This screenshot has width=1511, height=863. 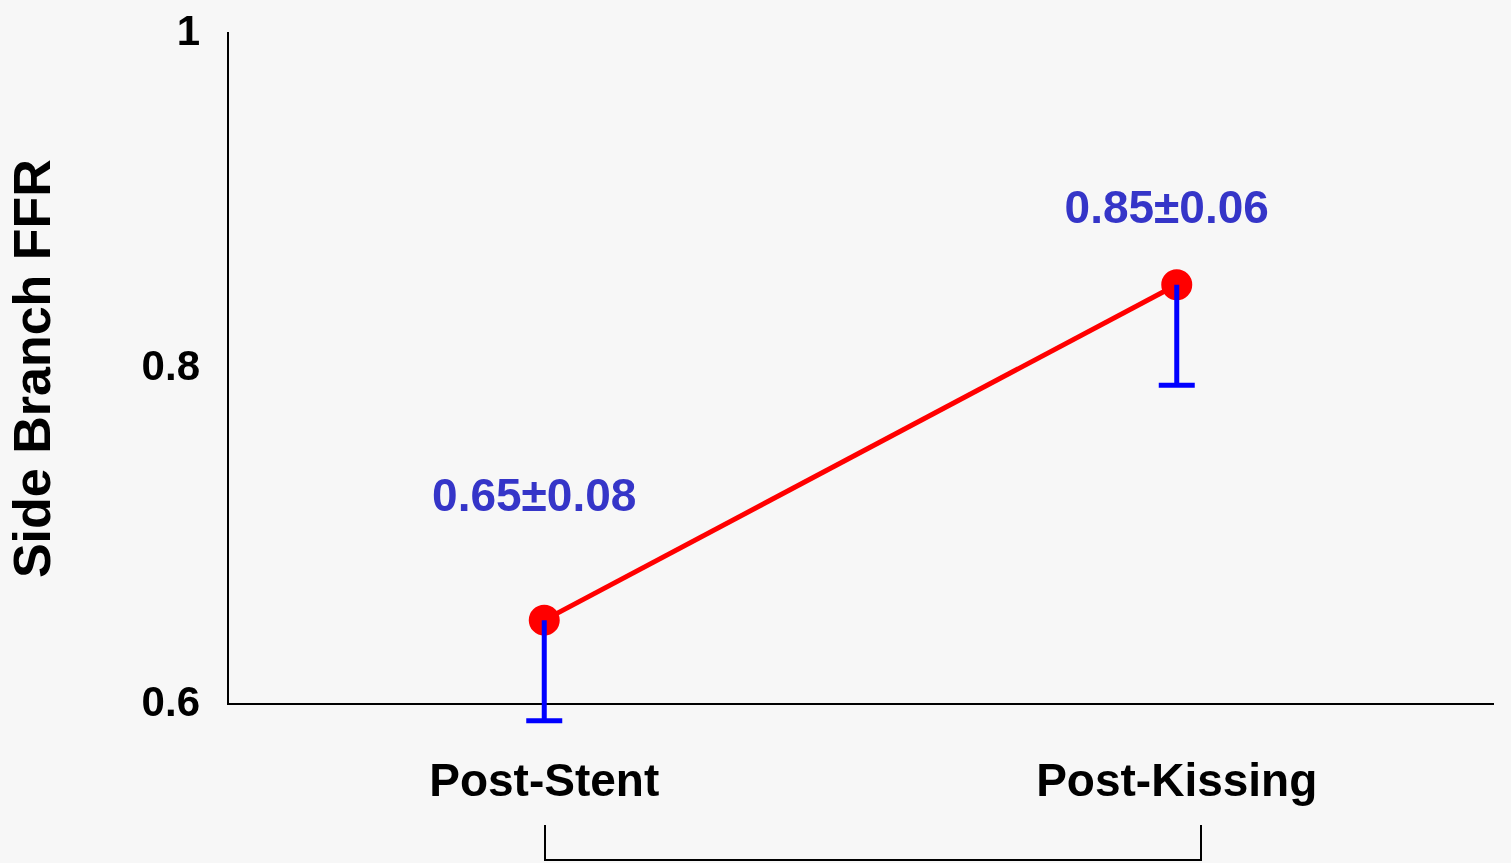 I want to click on y-tick-label: 0.6, so click(x=170, y=701).